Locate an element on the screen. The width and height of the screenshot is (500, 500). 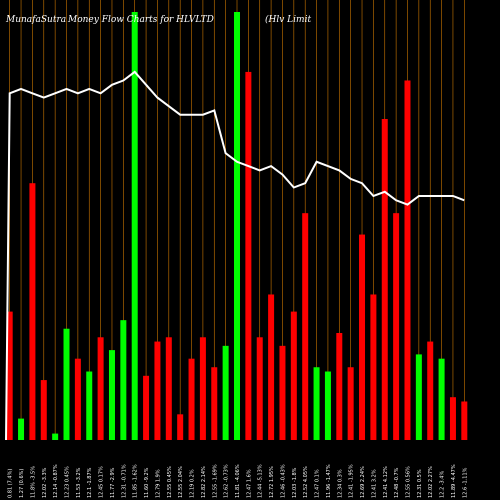
x-tick-label: 12.79 1.9% is located at coordinates (158, 483).